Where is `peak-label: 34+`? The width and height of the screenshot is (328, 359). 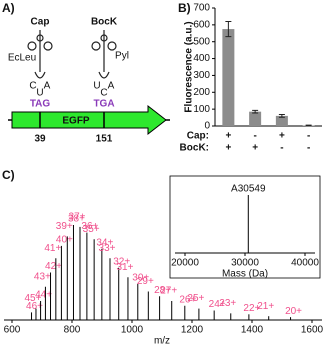
peak-label: 34+ is located at coordinates (104, 242).